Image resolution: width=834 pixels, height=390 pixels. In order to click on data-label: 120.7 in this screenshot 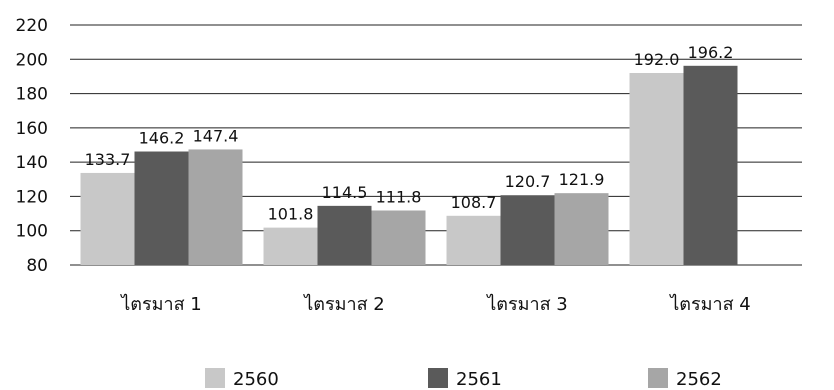, I will do `click(528, 181)`.